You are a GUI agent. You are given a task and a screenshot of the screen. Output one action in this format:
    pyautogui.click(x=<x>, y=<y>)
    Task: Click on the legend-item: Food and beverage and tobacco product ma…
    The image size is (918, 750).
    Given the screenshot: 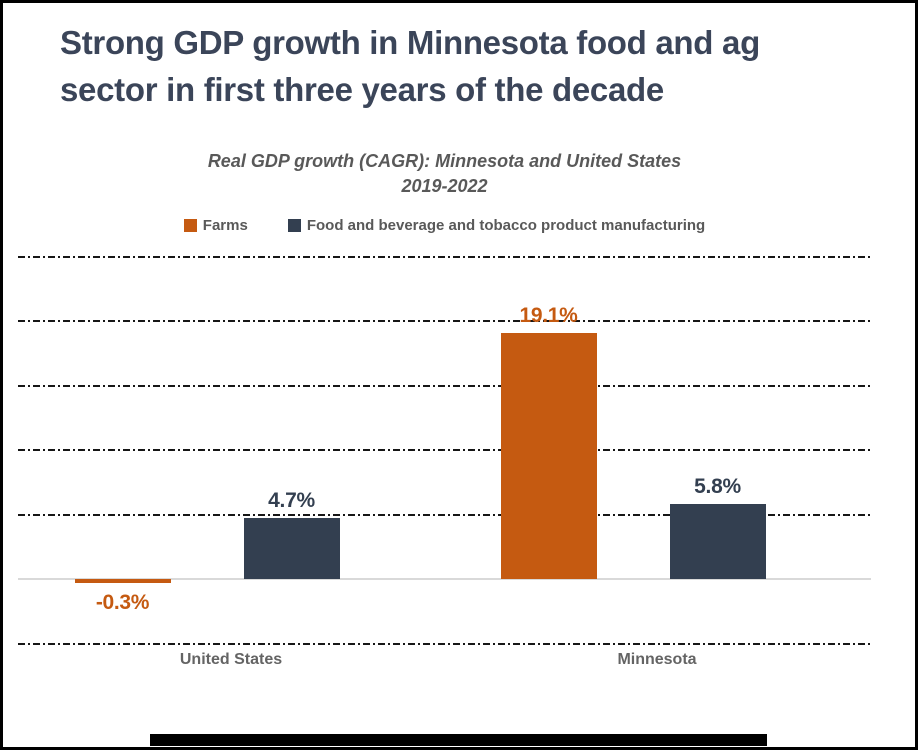 What is the action you would take?
    pyautogui.click(x=496, y=225)
    